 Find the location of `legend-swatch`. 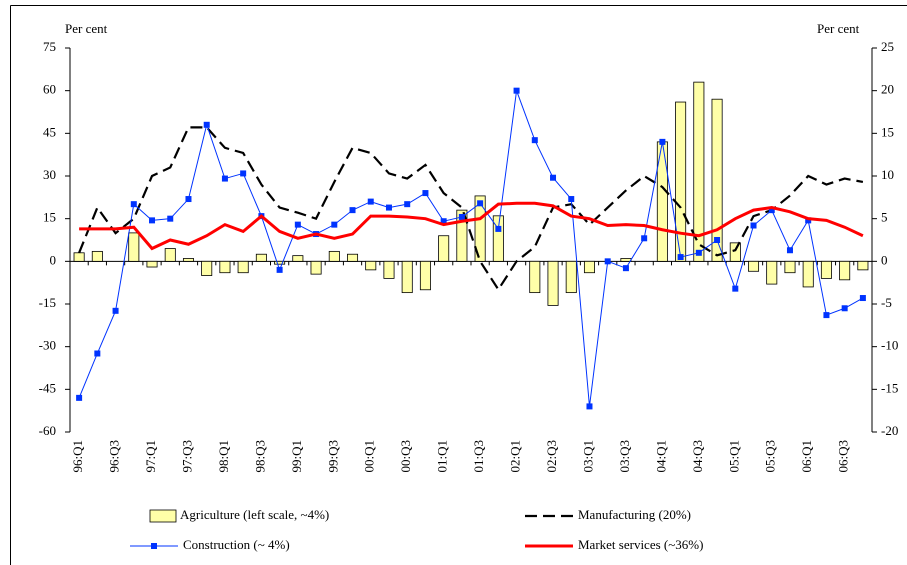

legend-swatch is located at coordinates (163, 516).